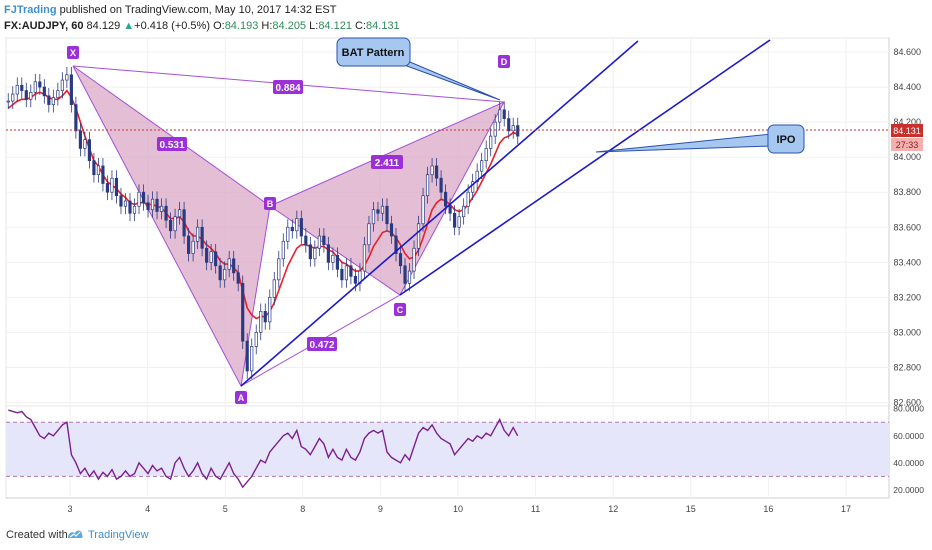 Image resolution: width=932 pixels, height=550 pixels. I want to click on pattern-point-b, so click(270, 203).